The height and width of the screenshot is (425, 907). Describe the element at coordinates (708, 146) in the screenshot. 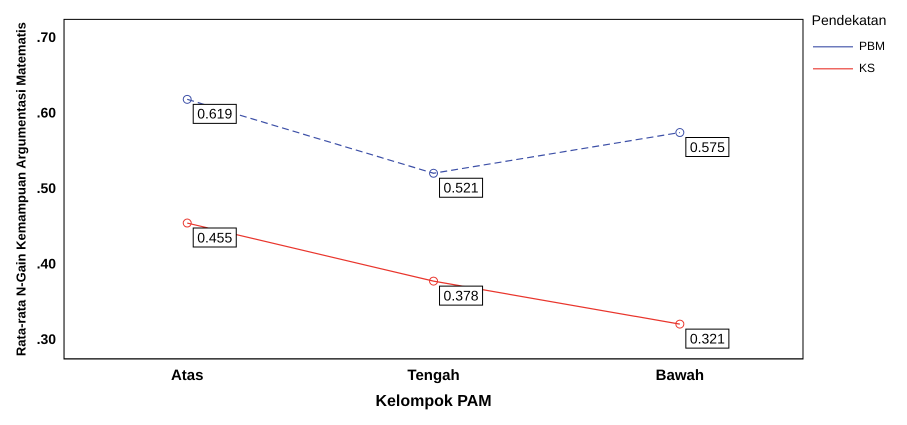

I see `data-label: 0.575` at that location.